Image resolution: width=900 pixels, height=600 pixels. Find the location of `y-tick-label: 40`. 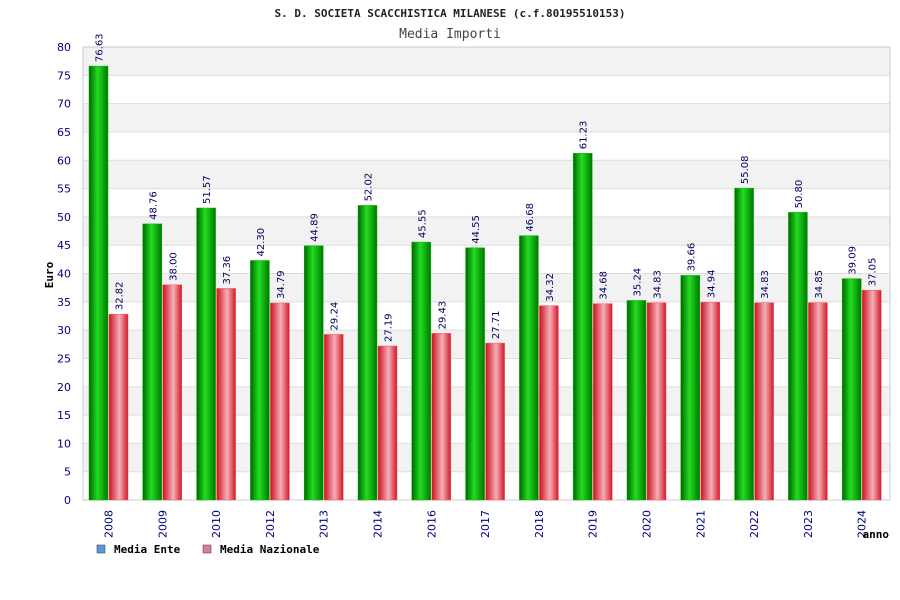

y-tick-label: 40 is located at coordinates (64, 274).